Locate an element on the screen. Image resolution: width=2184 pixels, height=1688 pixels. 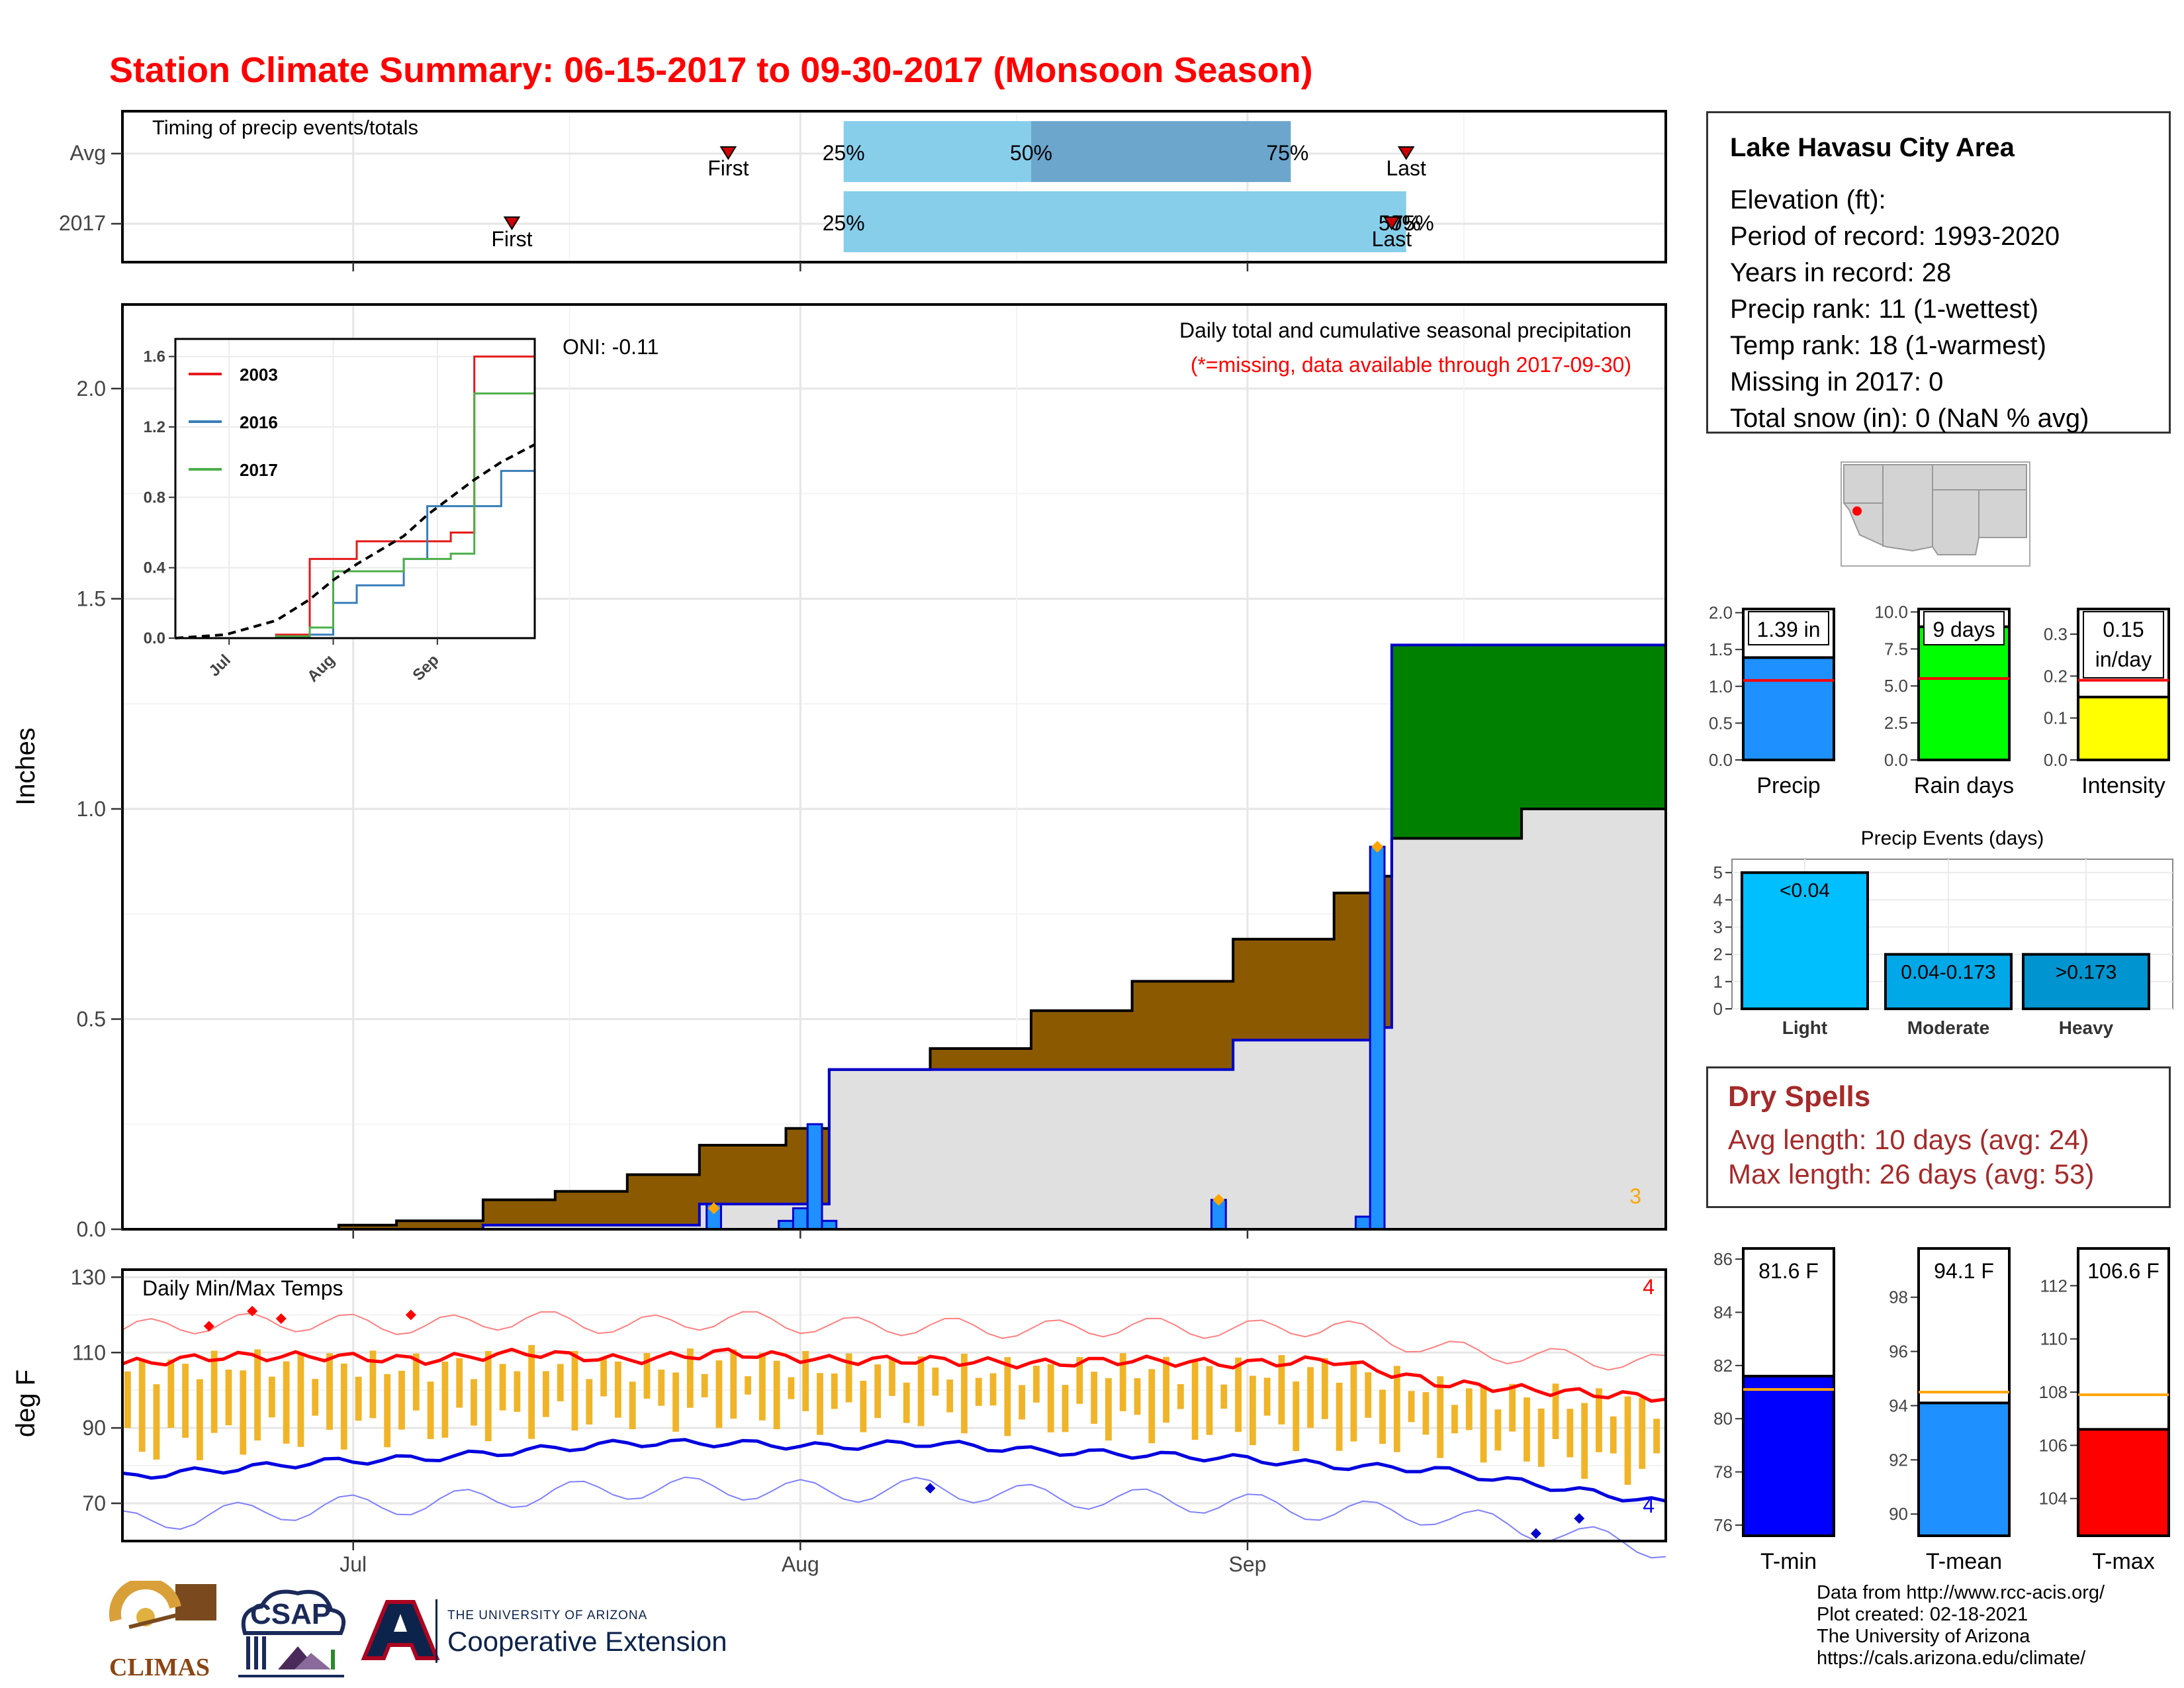
inset-ytick-label: 0.4 is located at coordinates (155, 568).